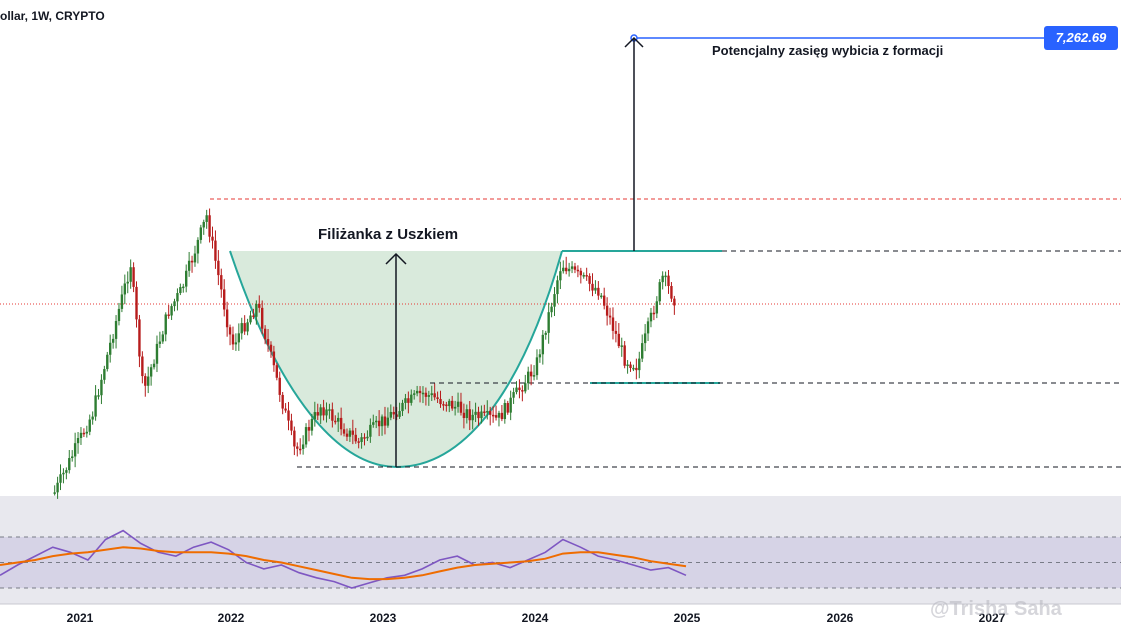 This screenshot has width=1121, height=635. Describe the element at coordinates (52, 16) in the screenshot. I see `symbol-header: ollar, 1W, CRYPTO` at that location.